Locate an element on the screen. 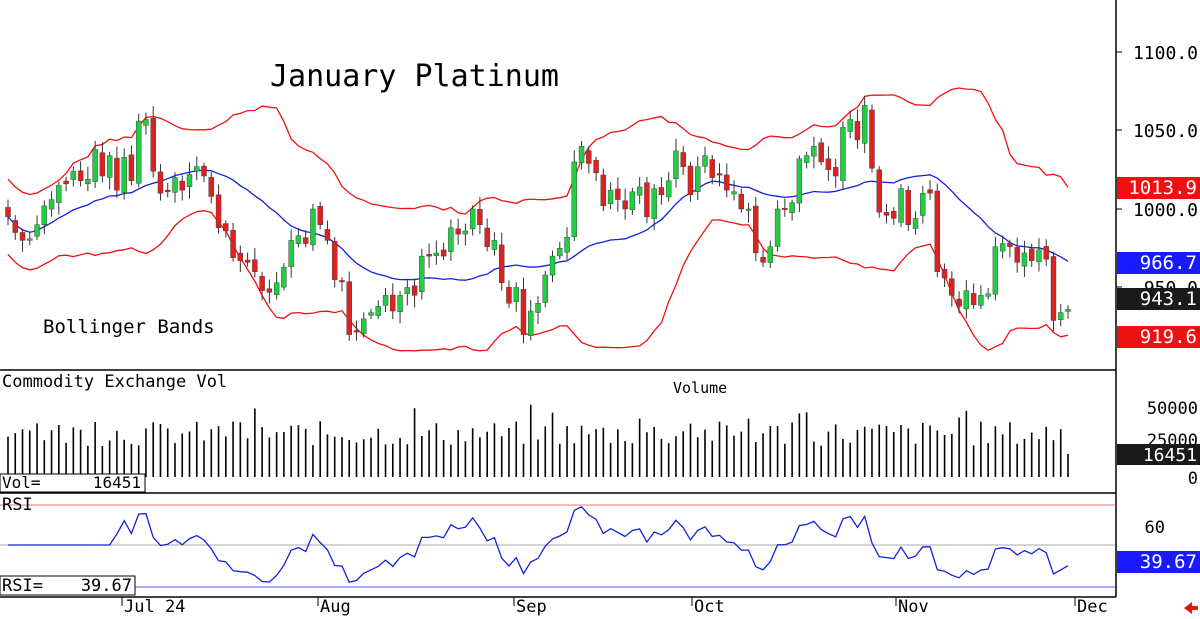  rsi-panel-title: RSI is located at coordinates (17, 505).